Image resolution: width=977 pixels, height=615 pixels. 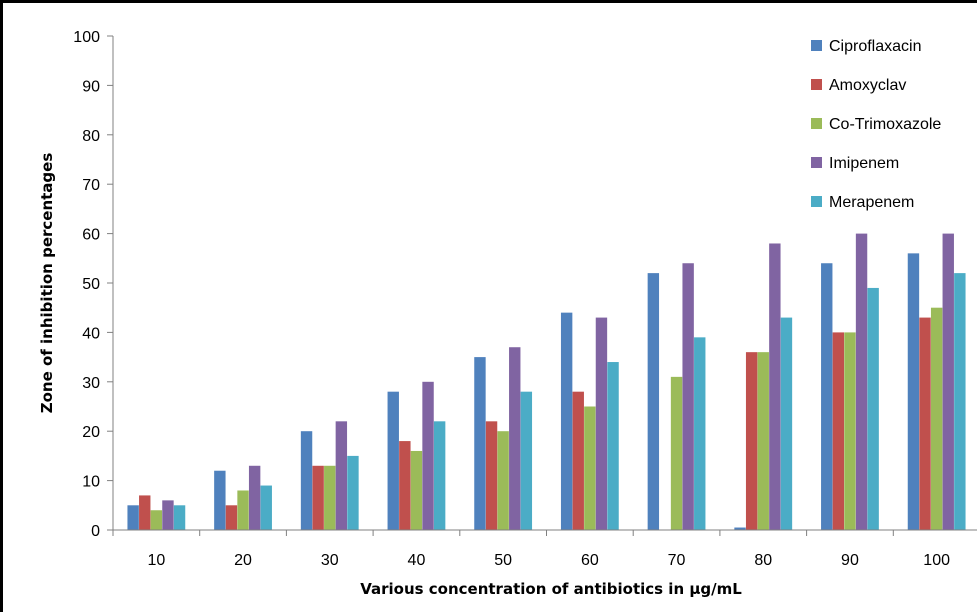 What do you see at coordinates (816, 162) in the screenshot?
I see `legend-swatch-imipenem` at bounding box center [816, 162].